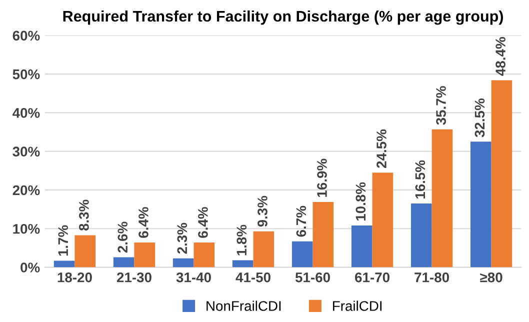 The image size is (529, 322). Describe the element at coordinates (30, 267) in the screenshot. I see `y-tick-label: 0%` at that location.